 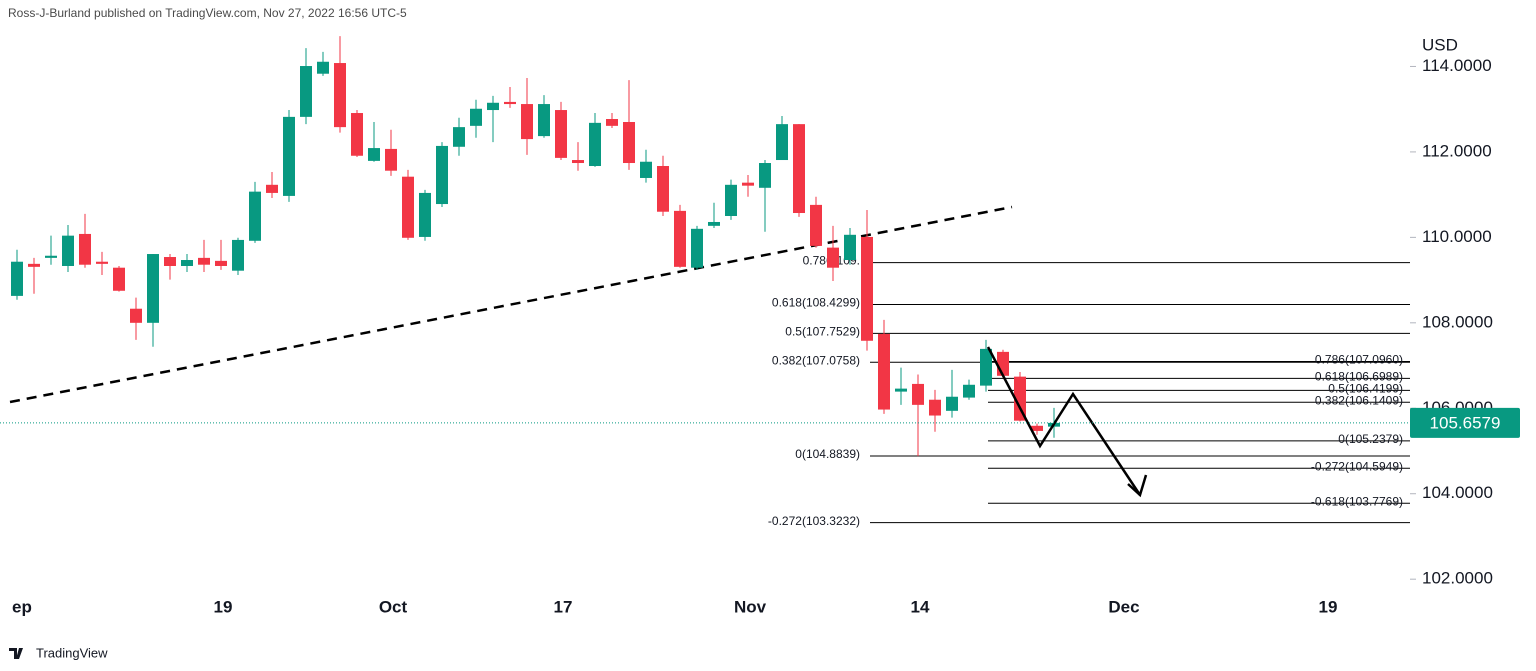 I want to click on x-tick-label: Oct, so click(x=393, y=606).